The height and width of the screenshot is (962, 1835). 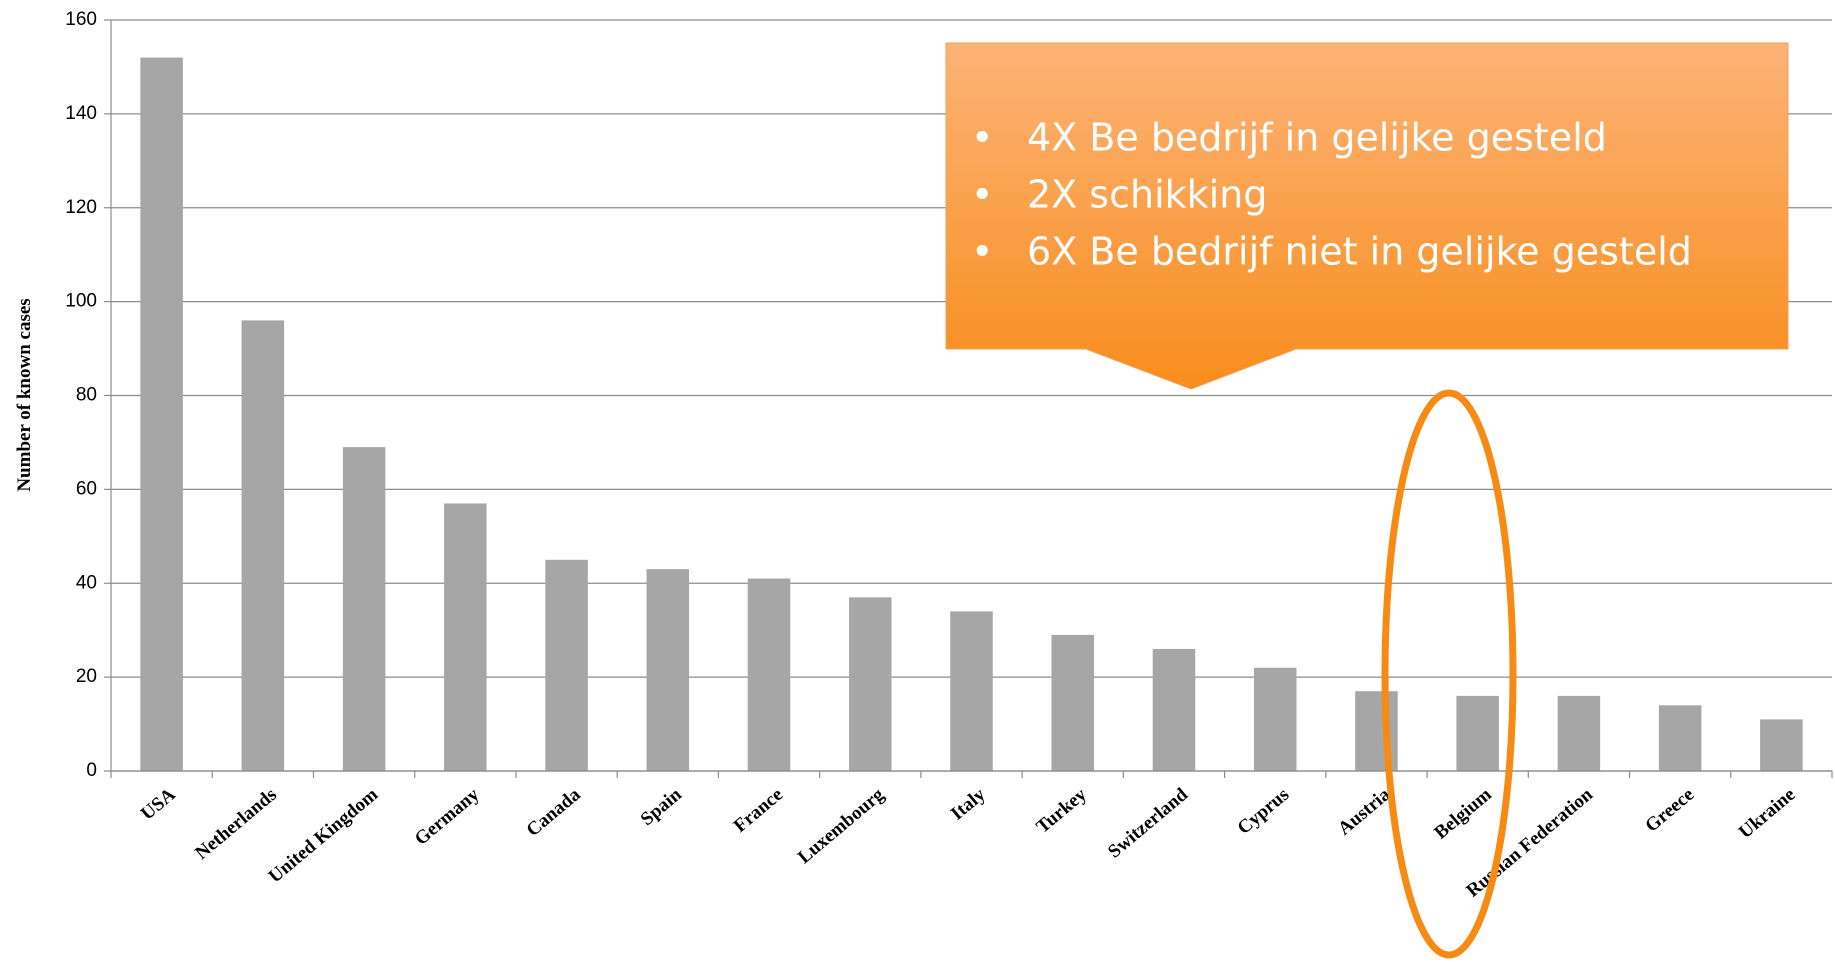 What do you see at coordinates (91, 770) in the screenshot?
I see `y-tick-label: 0` at bounding box center [91, 770].